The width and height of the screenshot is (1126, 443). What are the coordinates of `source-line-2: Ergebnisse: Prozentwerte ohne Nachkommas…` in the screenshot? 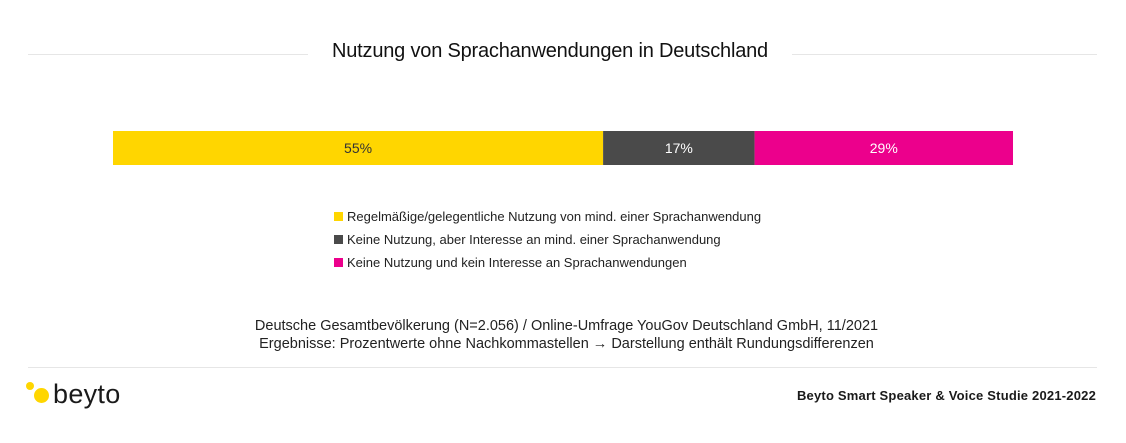 It's located at (566, 344).